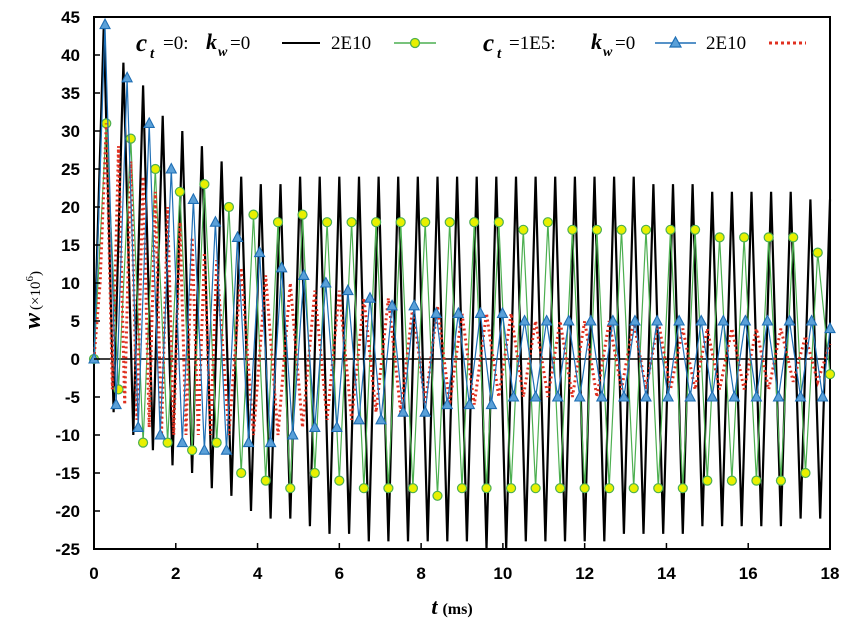 Image resolution: width=850 pixels, height=622 pixels. I want to click on y-tick-label: 25, so click(70, 169).